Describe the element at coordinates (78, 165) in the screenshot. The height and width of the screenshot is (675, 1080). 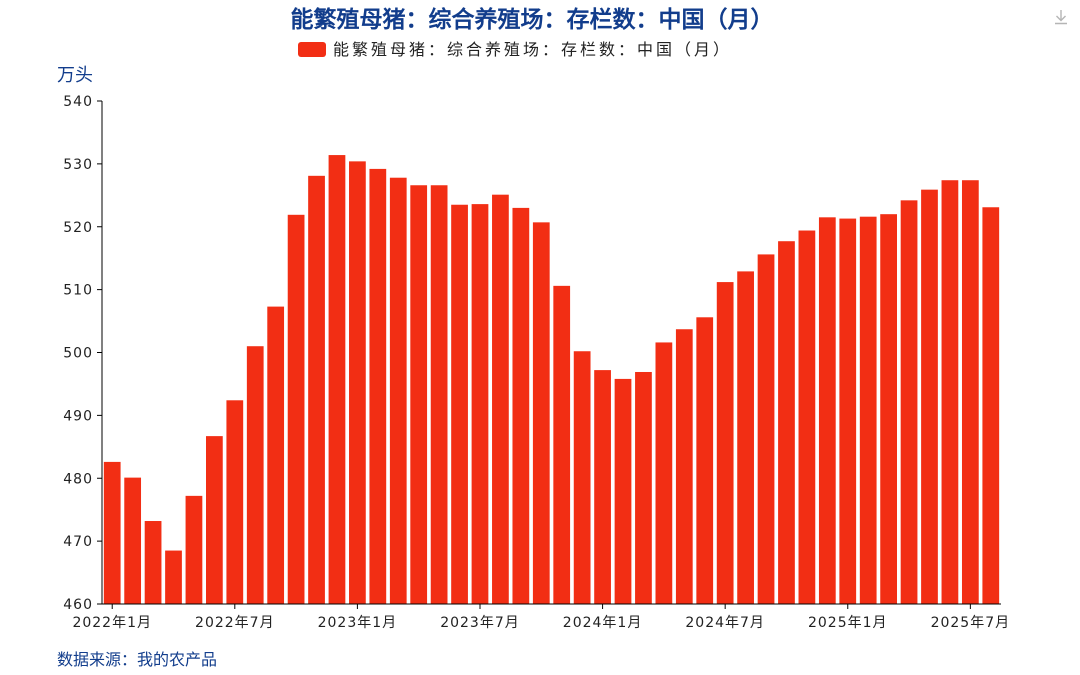
I see `y-tick-label: 530` at that location.